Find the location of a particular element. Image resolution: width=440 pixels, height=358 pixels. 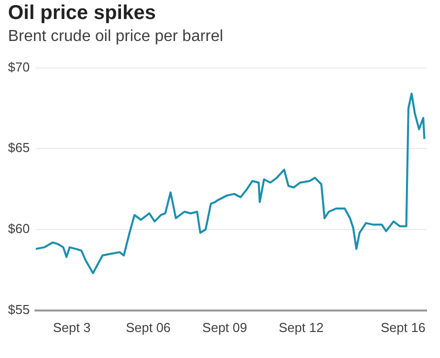

chart-title: Oil price spikes is located at coordinates (82, 13).